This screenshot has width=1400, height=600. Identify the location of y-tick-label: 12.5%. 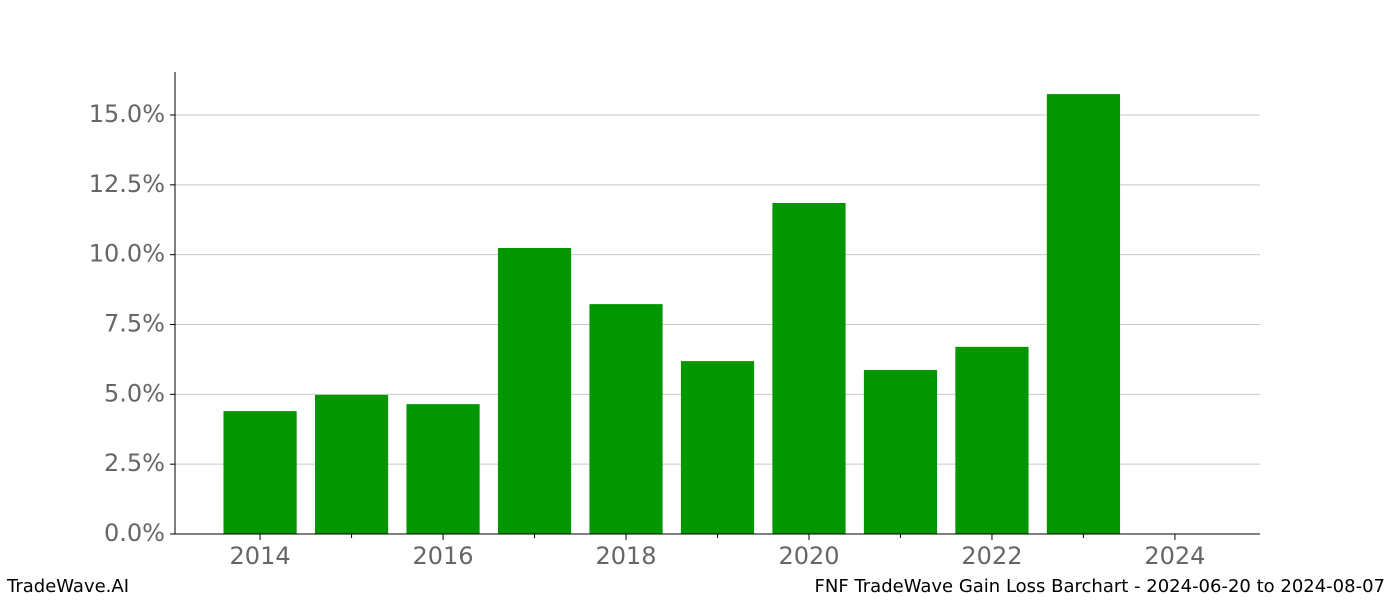
(127, 184).